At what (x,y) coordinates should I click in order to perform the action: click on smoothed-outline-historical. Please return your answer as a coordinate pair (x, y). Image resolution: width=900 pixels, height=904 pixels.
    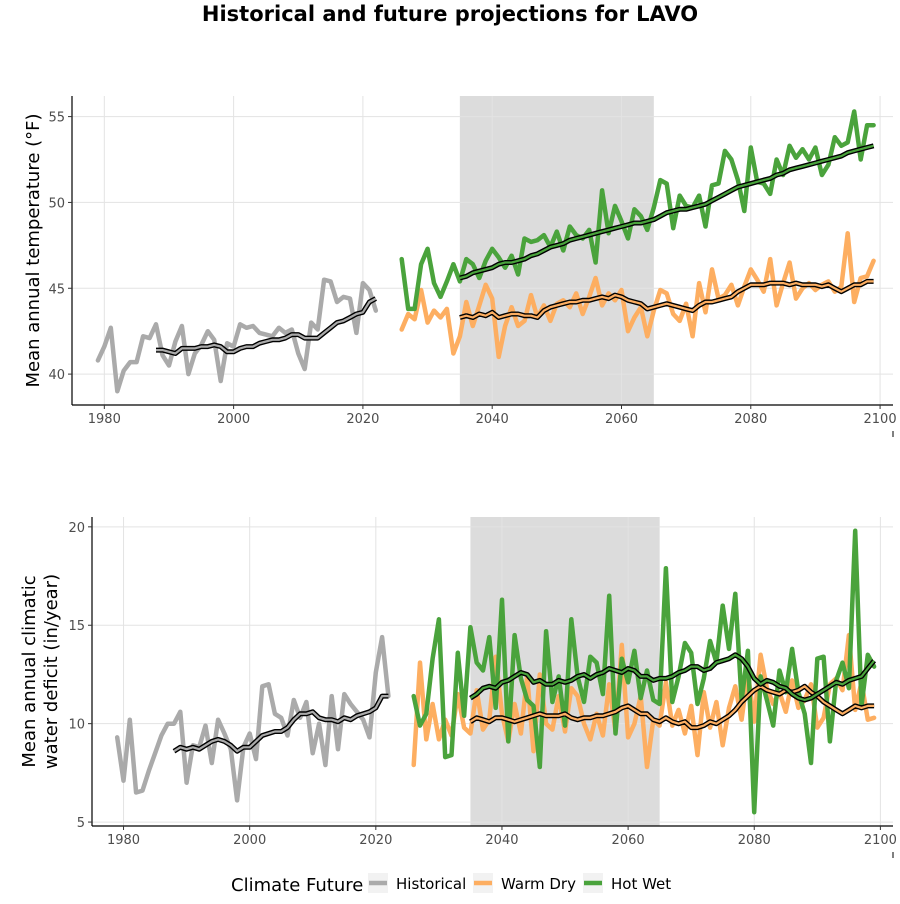
    Looking at the image, I should click on (266, 326).